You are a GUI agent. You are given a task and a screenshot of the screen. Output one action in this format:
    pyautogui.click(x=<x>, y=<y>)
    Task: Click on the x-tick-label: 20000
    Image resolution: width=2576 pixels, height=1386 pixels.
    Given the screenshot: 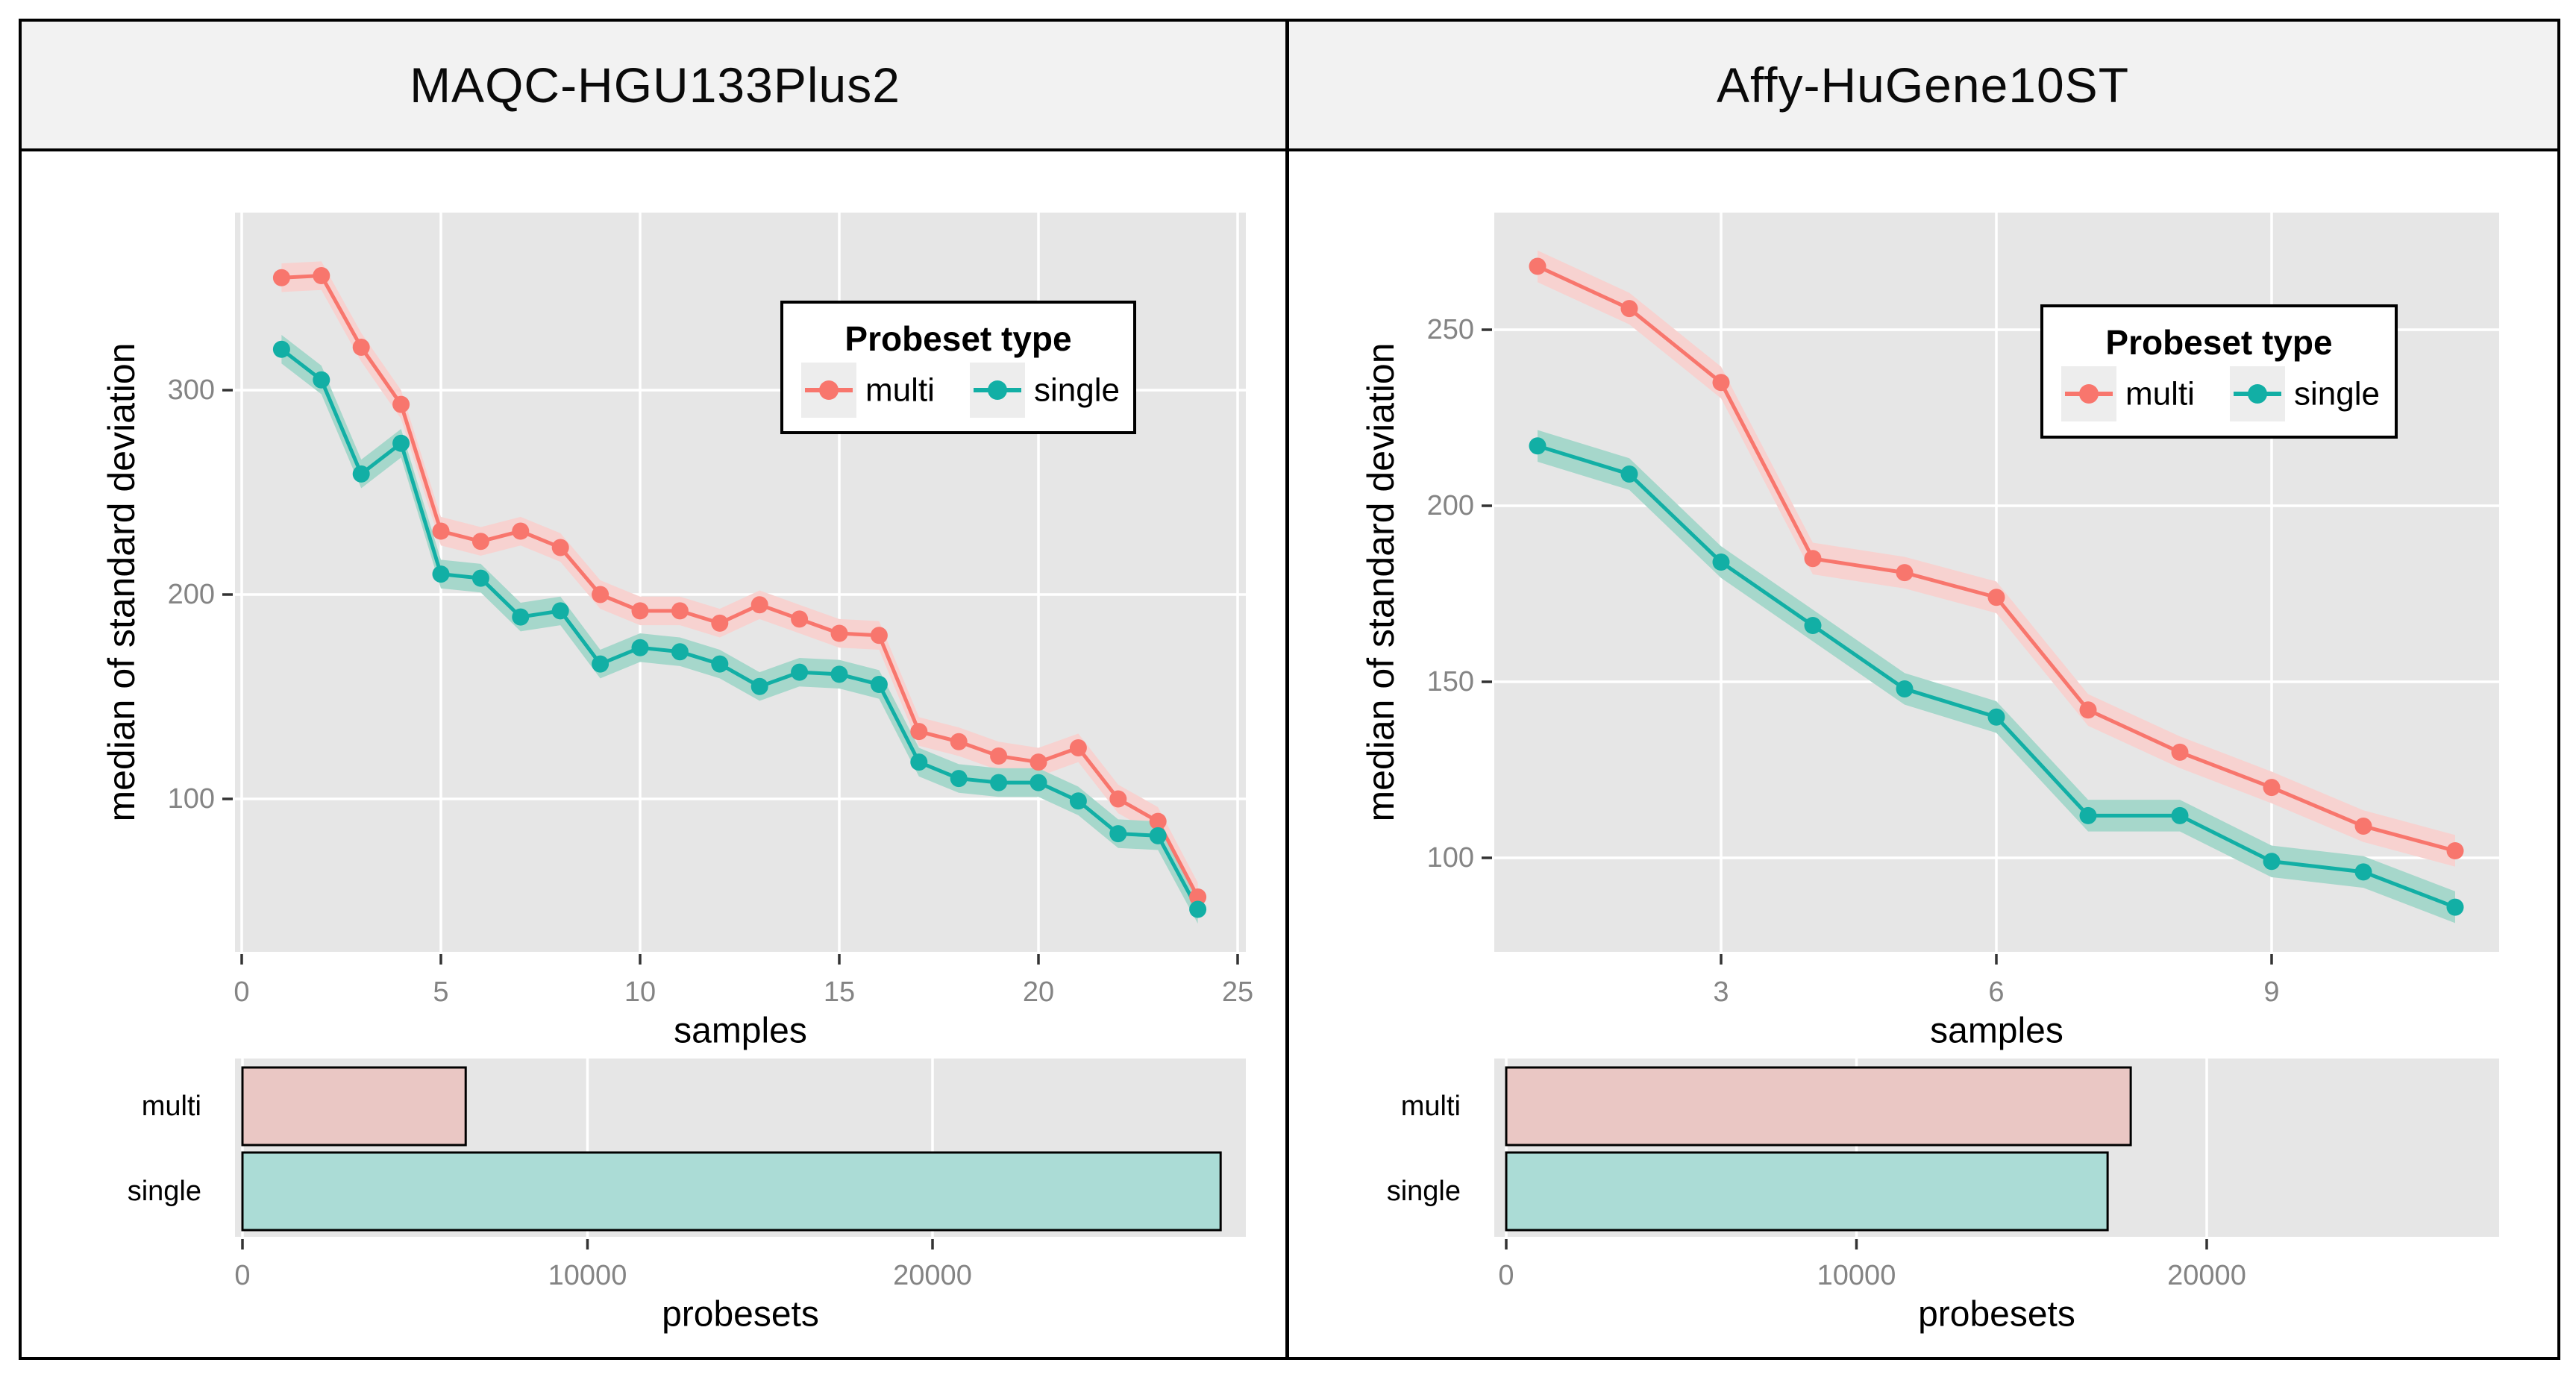 What is the action you would take?
    pyautogui.click(x=2206, y=1275)
    